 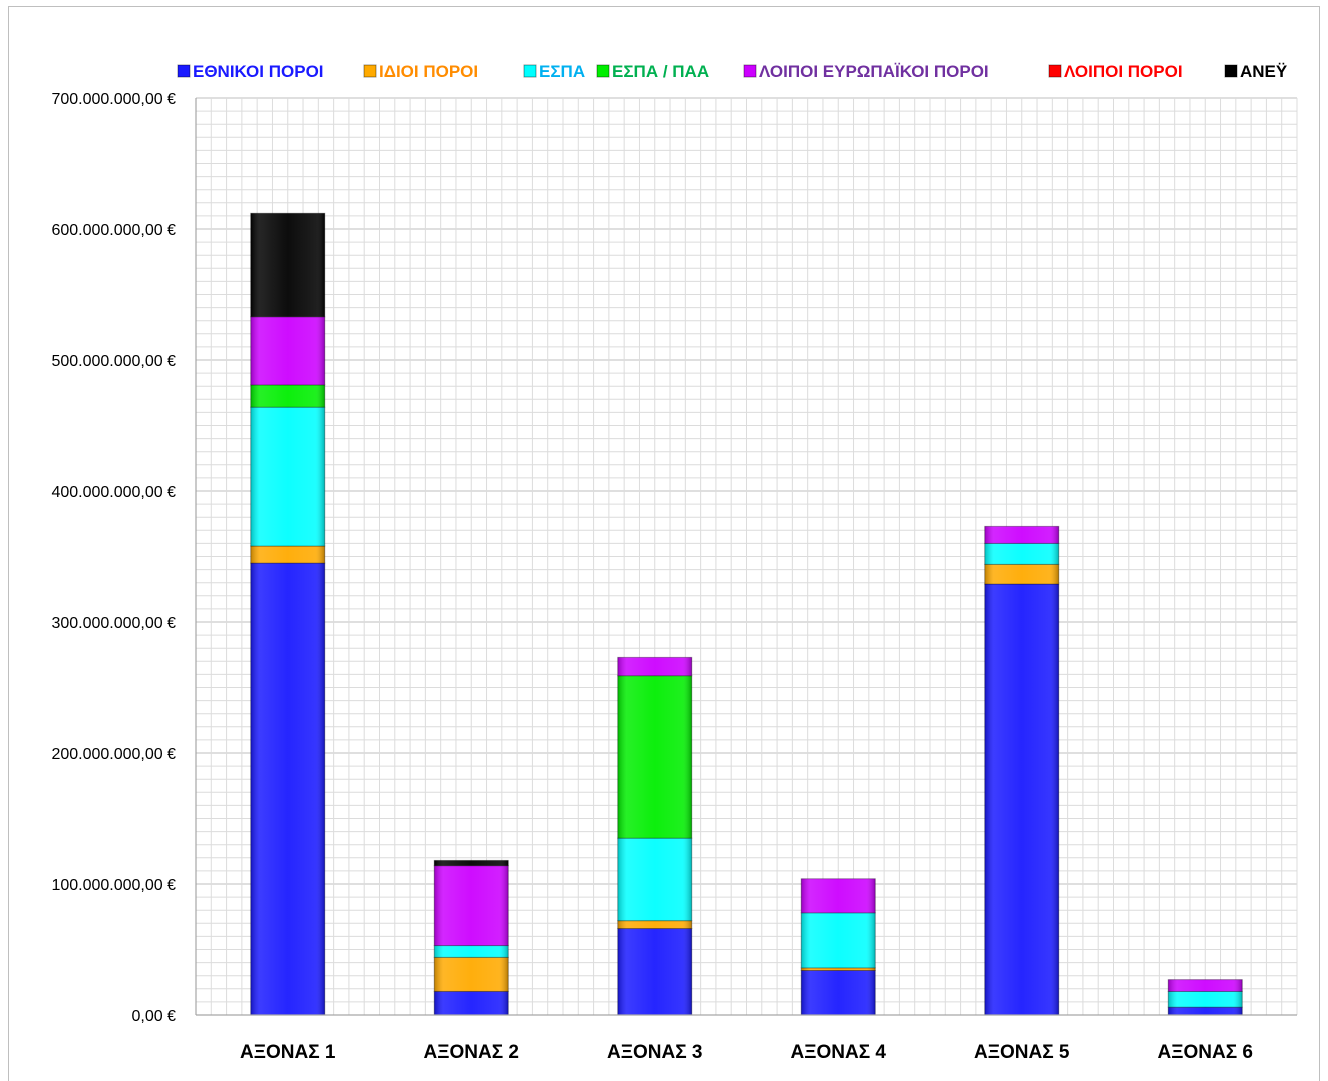 What do you see at coordinates (874, 71) in the screenshot?
I see `legend-label: ΛΟΙΠΟΙ ΕΥΡΩΠΑΪΚΟΙ ΠΟΡΟΙ` at bounding box center [874, 71].